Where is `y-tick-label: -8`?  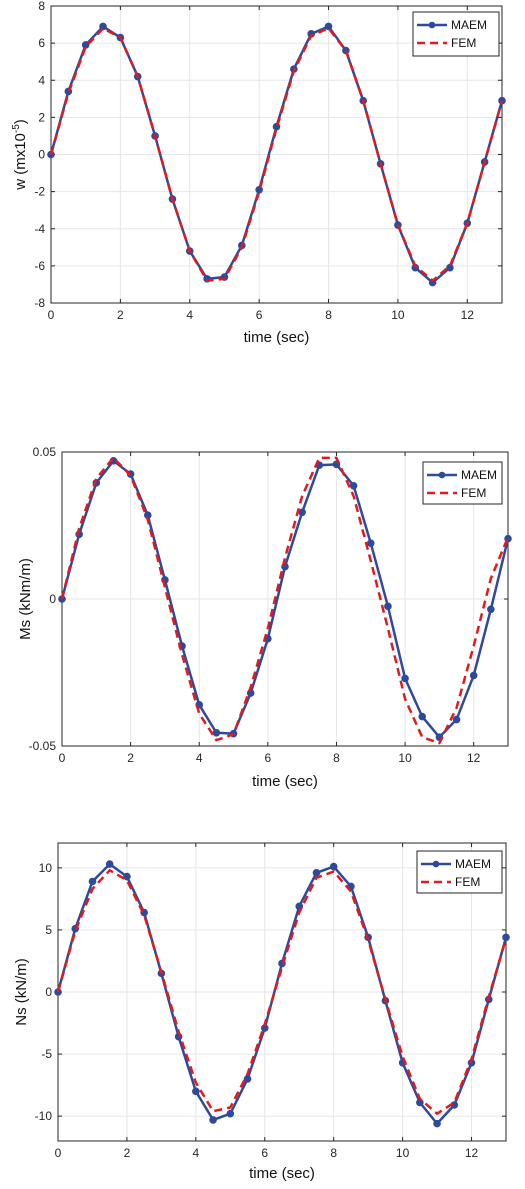
y-tick-label: -8 is located at coordinates (39, 303).